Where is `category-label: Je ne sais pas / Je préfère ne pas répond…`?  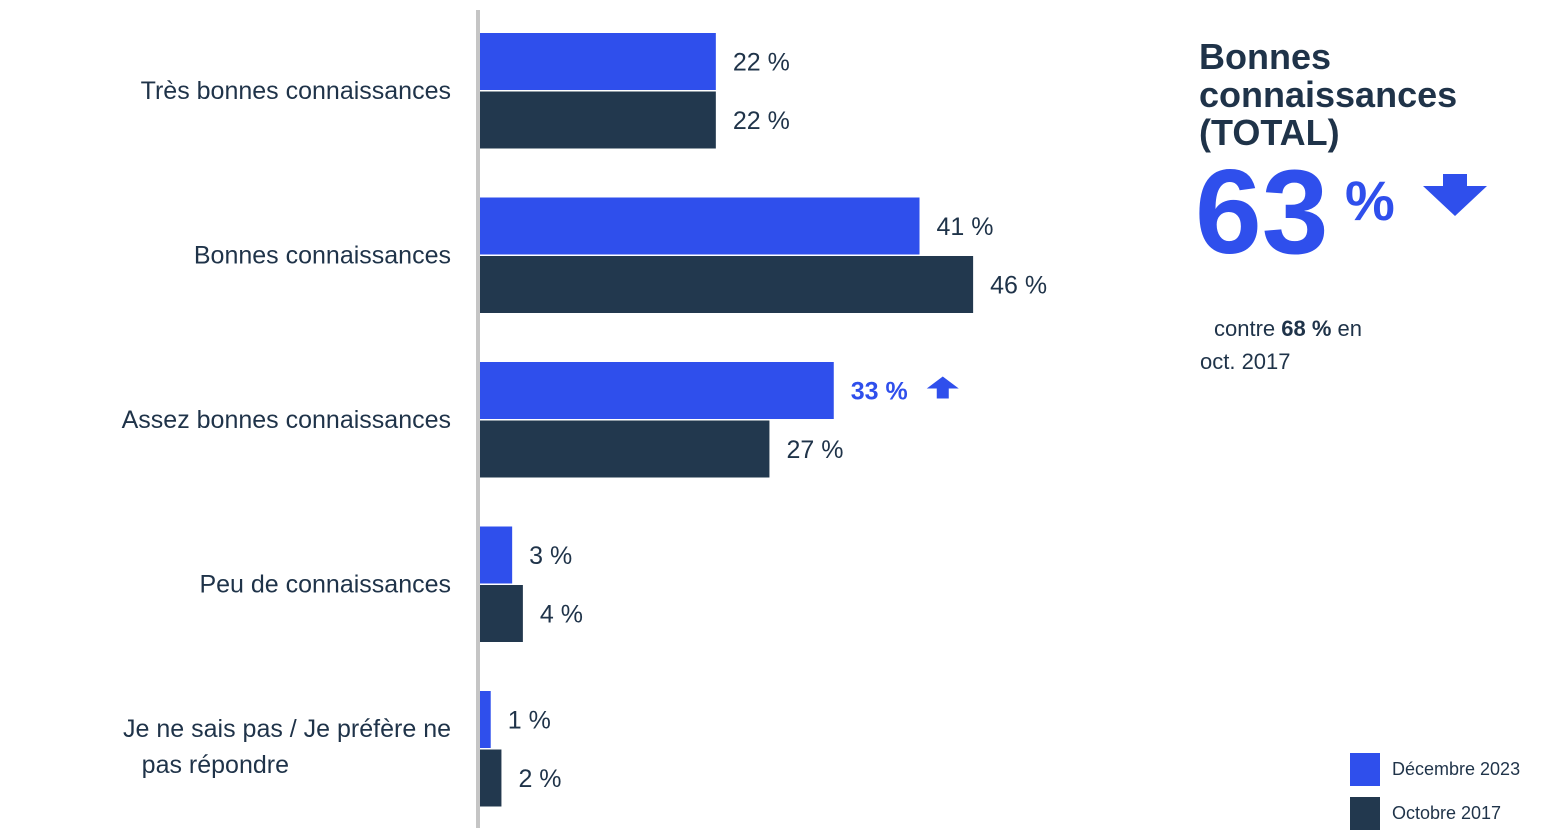 category-label: Je ne sais pas / Je préfère ne pas répond… is located at coordinates (287, 747).